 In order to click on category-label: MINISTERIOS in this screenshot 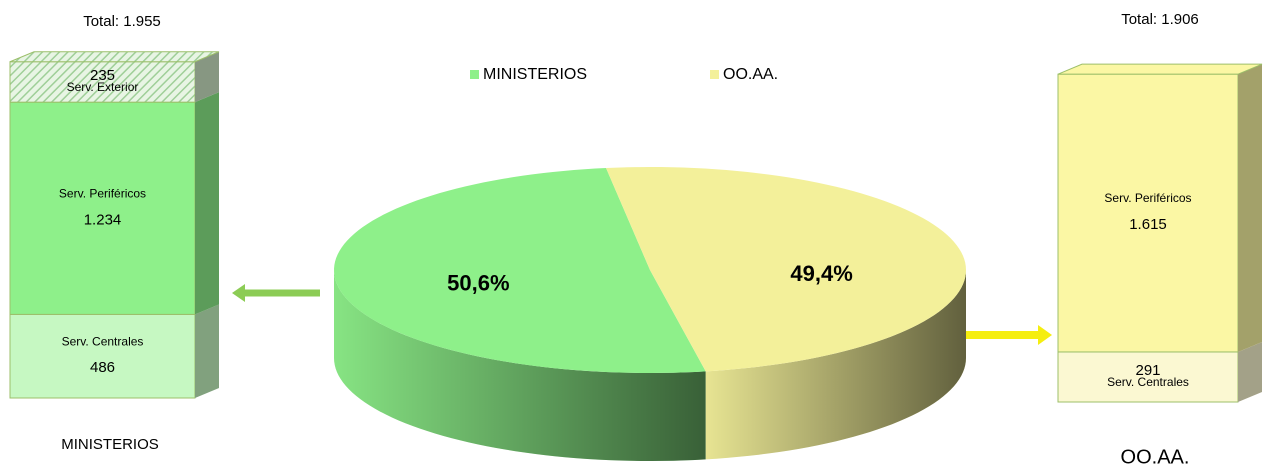, I will do `click(110, 444)`.